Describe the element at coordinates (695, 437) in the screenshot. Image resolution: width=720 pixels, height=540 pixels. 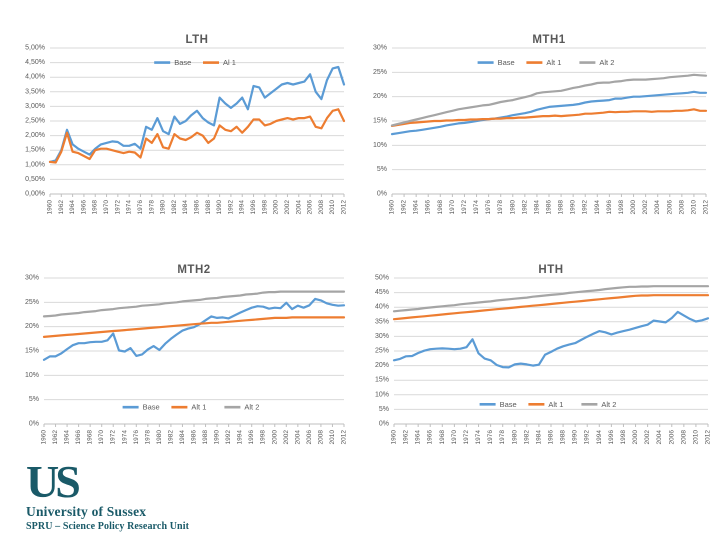
I see `x-tick-label: 2010` at that location.